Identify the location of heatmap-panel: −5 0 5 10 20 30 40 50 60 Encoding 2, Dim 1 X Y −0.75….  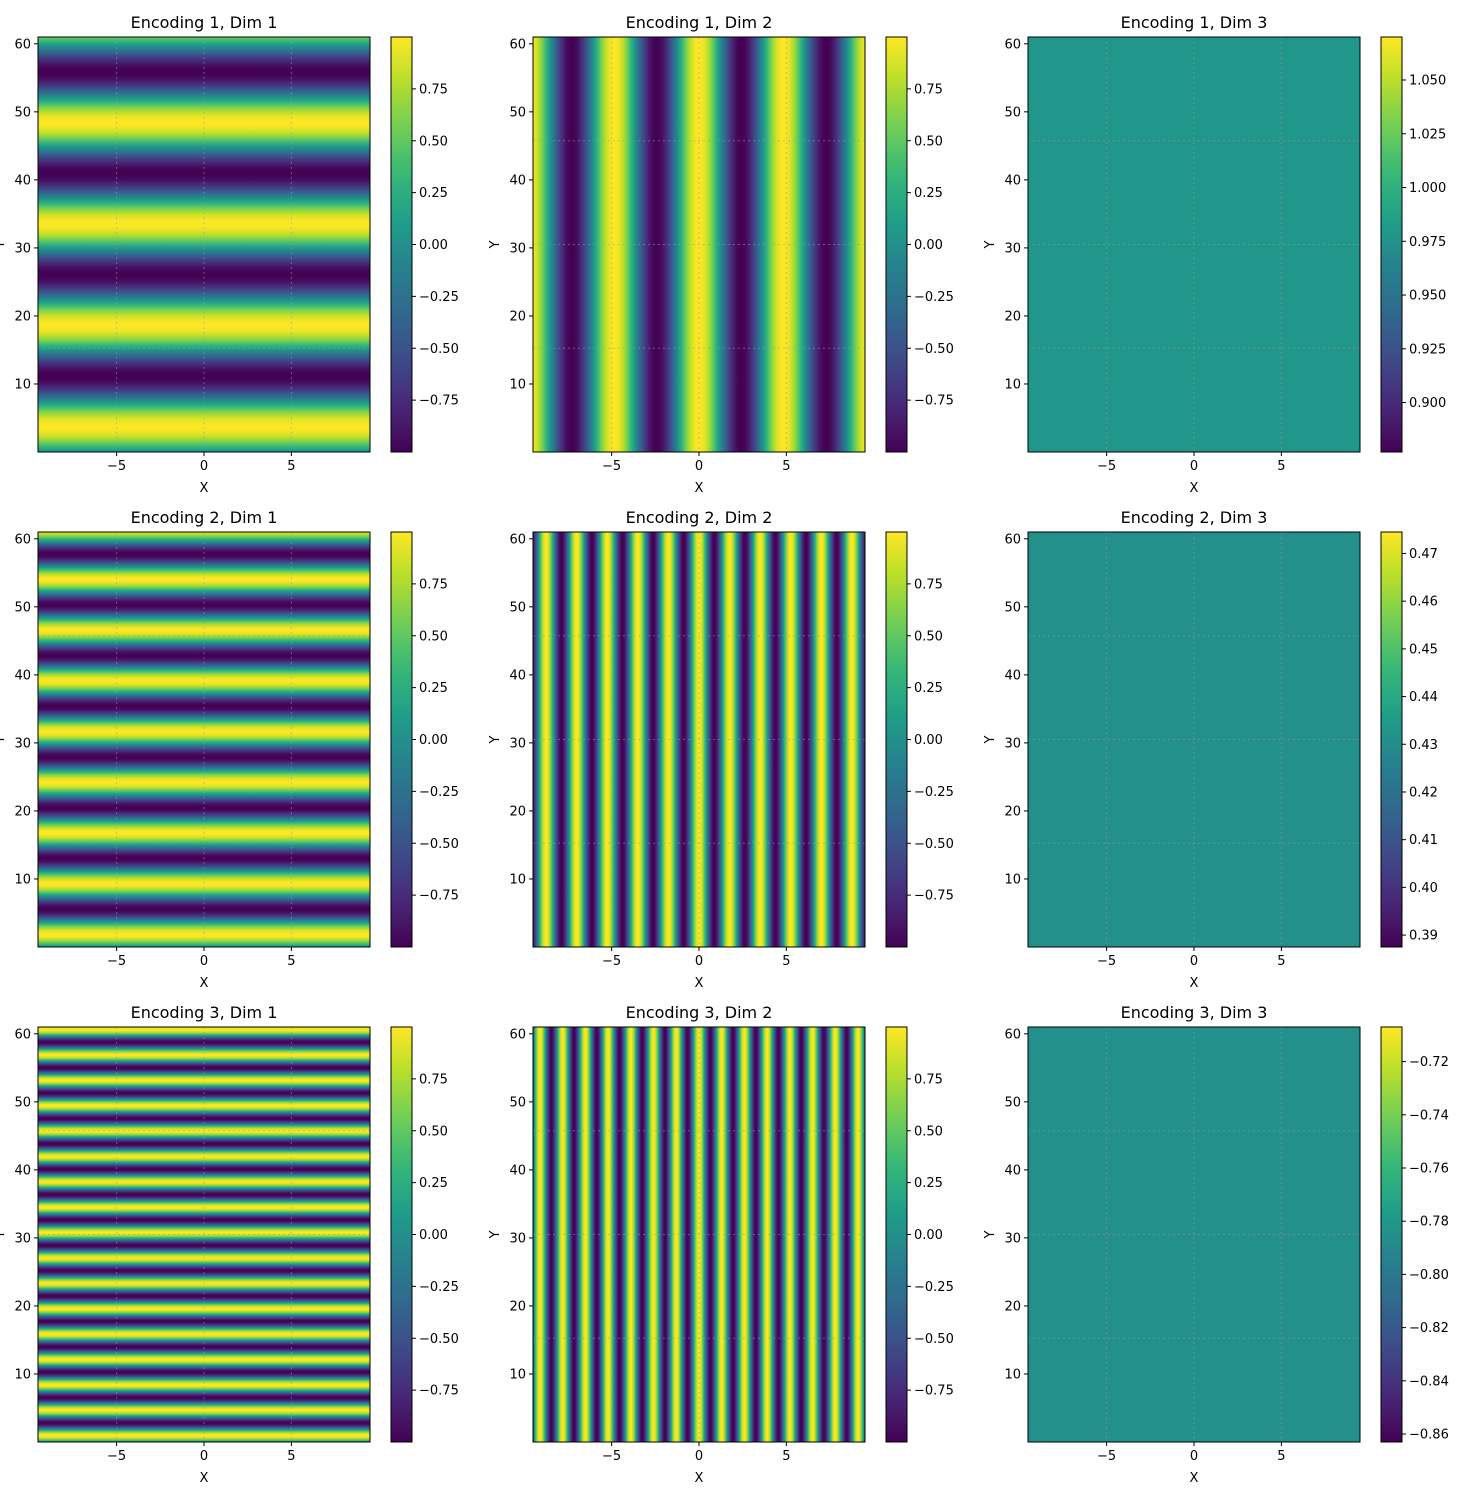
(229, 749).